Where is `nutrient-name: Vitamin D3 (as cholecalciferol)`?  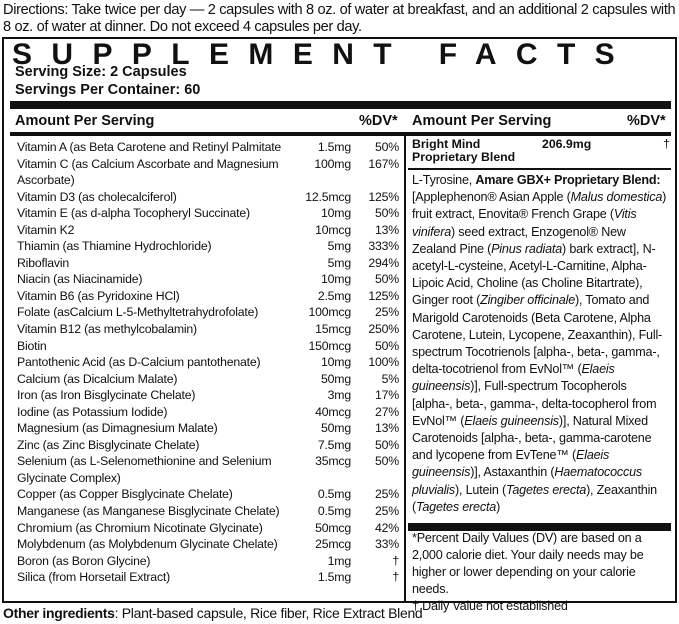 nutrient-name: Vitamin D3 (as cholecalciferol) is located at coordinates (97, 196).